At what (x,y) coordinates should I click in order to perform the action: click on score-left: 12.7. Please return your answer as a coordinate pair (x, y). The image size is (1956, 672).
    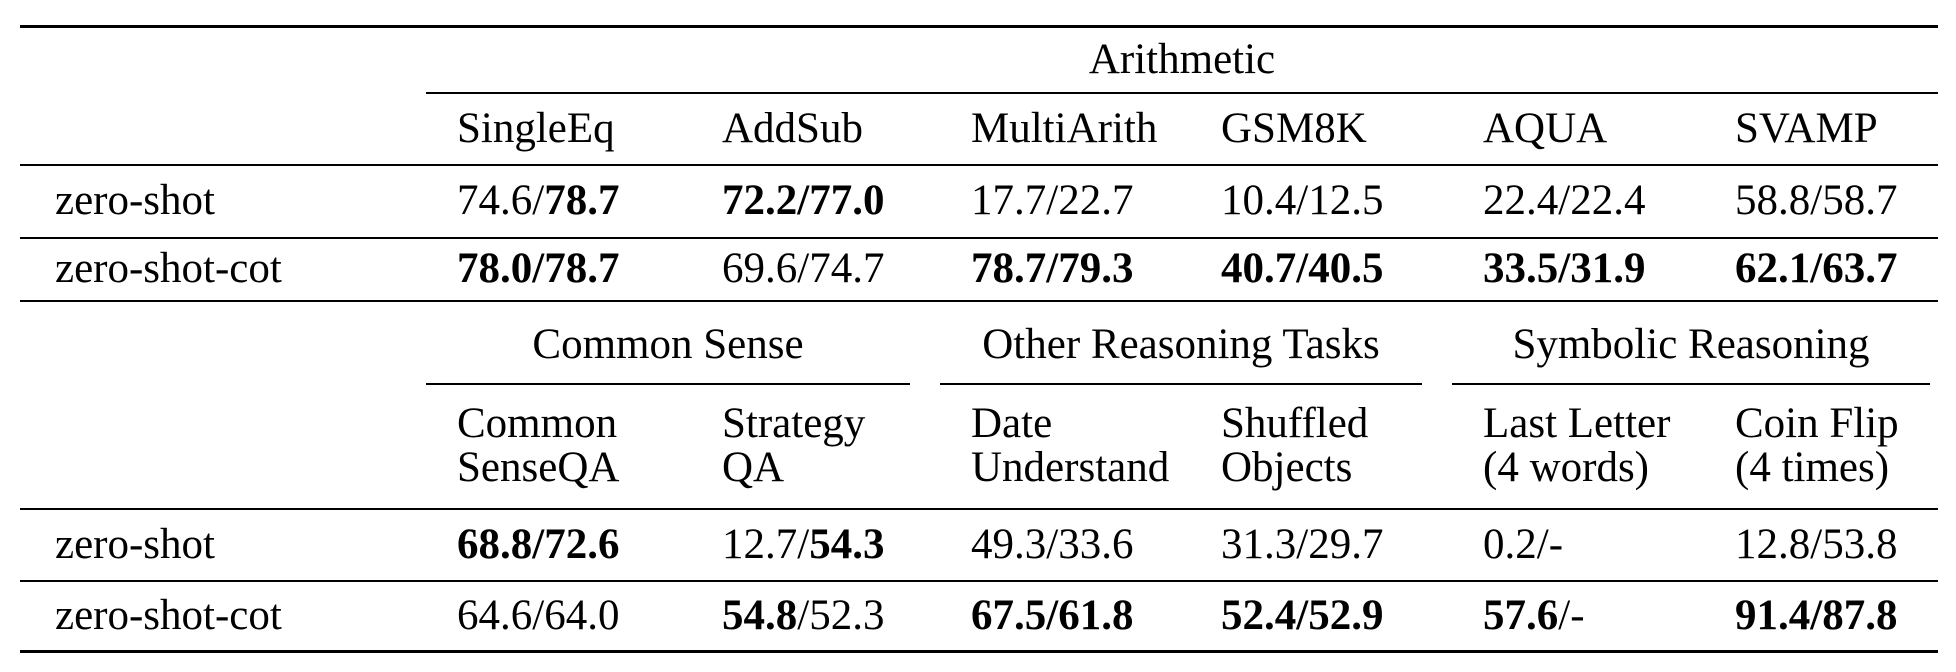
    Looking at the image, I should click on (760, 544).